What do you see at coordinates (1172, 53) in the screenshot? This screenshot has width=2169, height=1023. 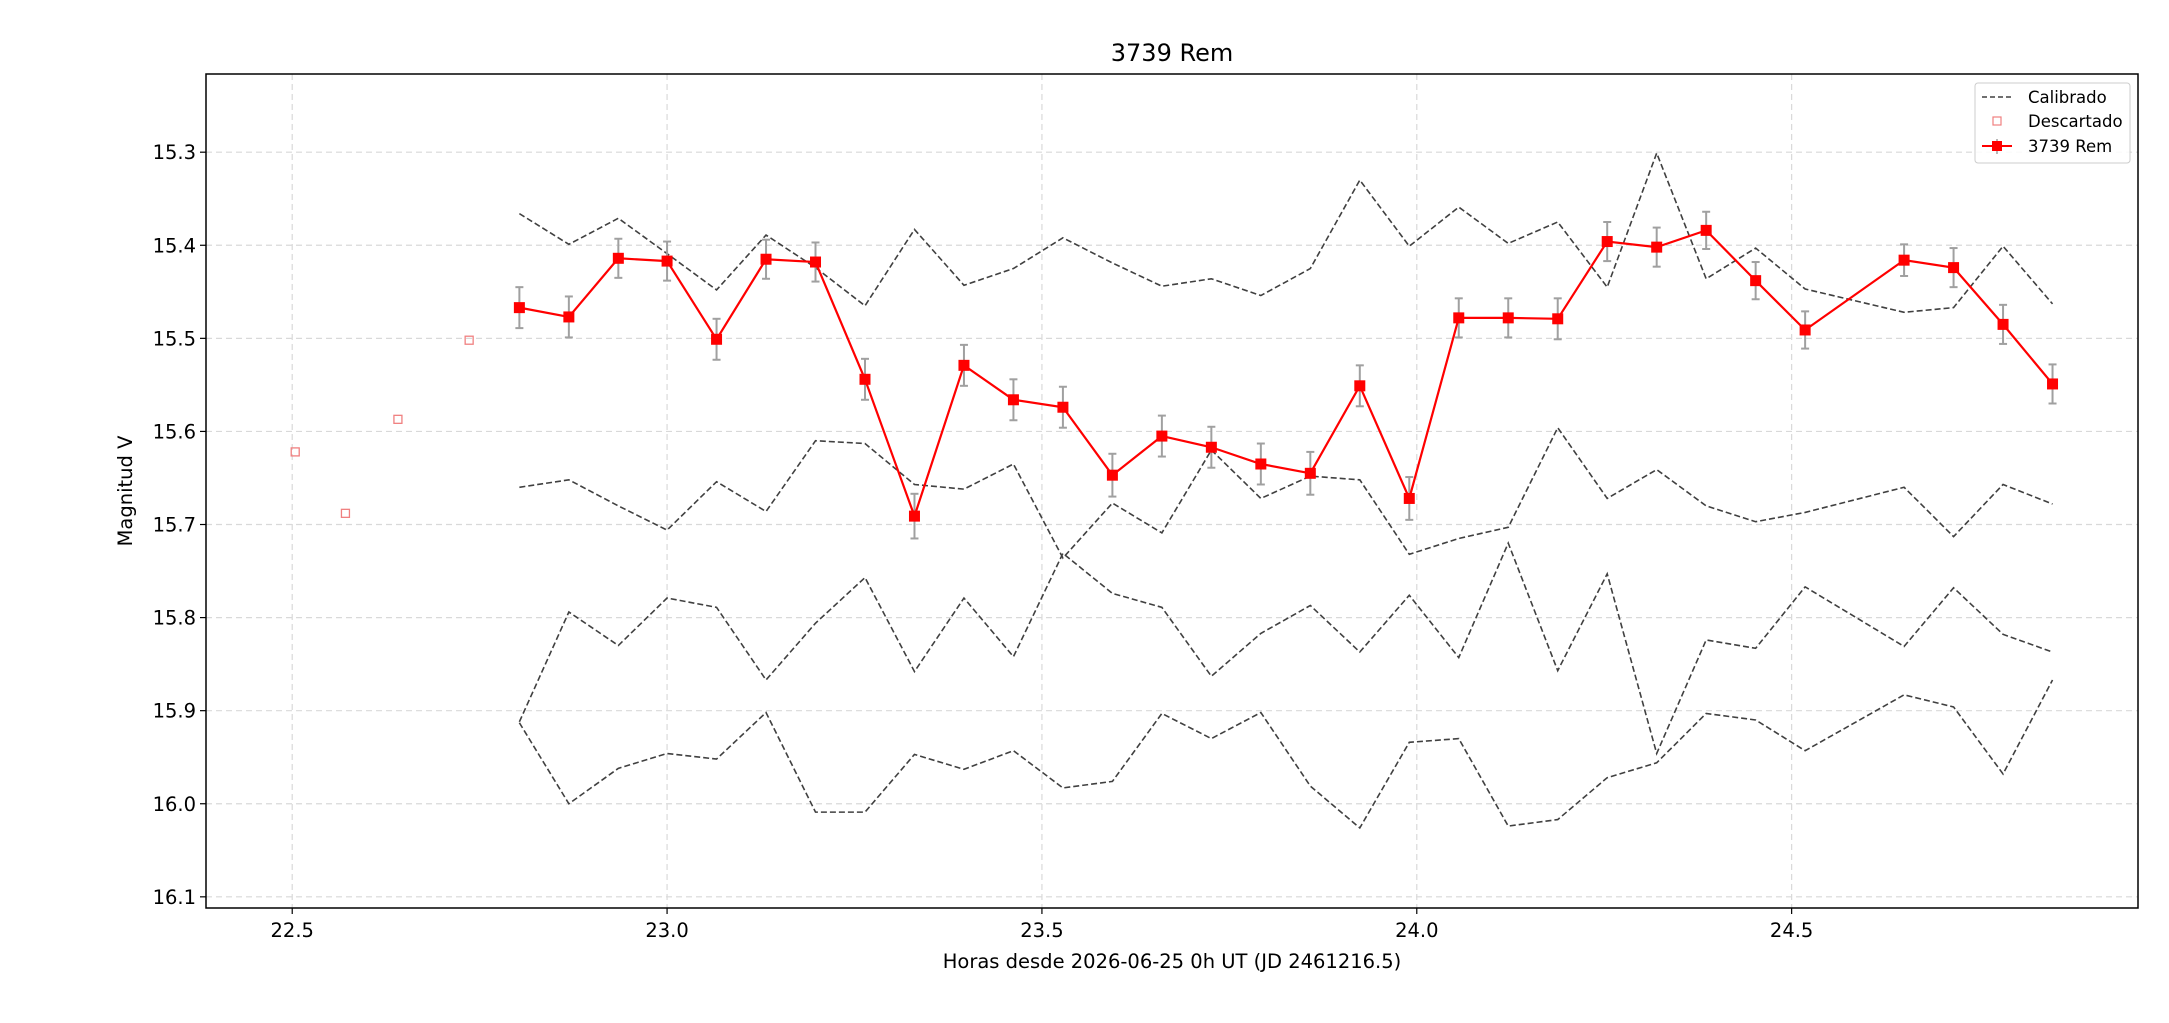 I see `chart-title: 3739 Rem` at bounding box center [1172, 53].